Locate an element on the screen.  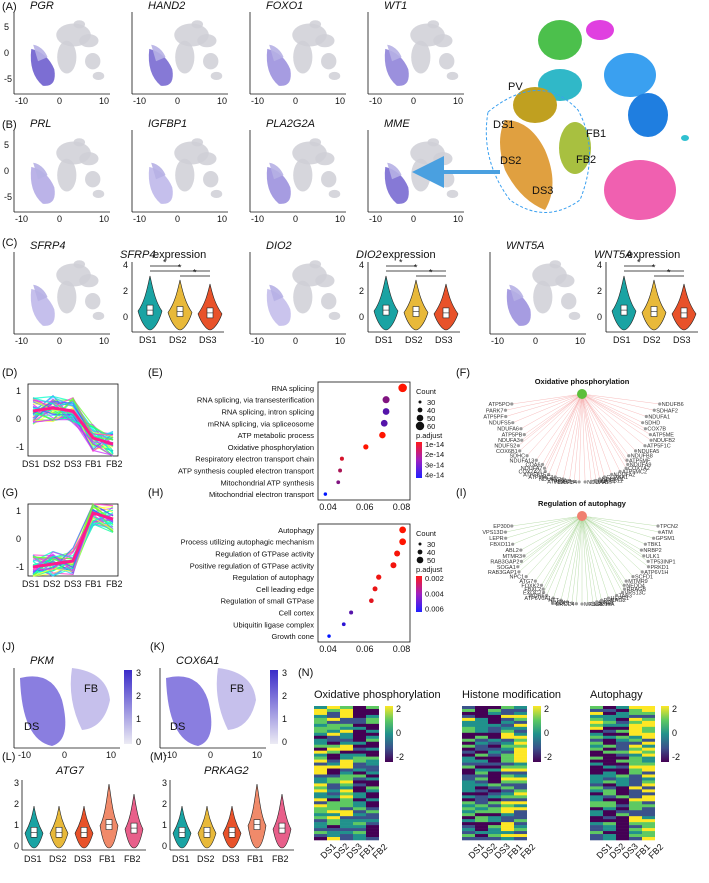
heatmap-title: Autophagy is located at coordinates (616, 695).